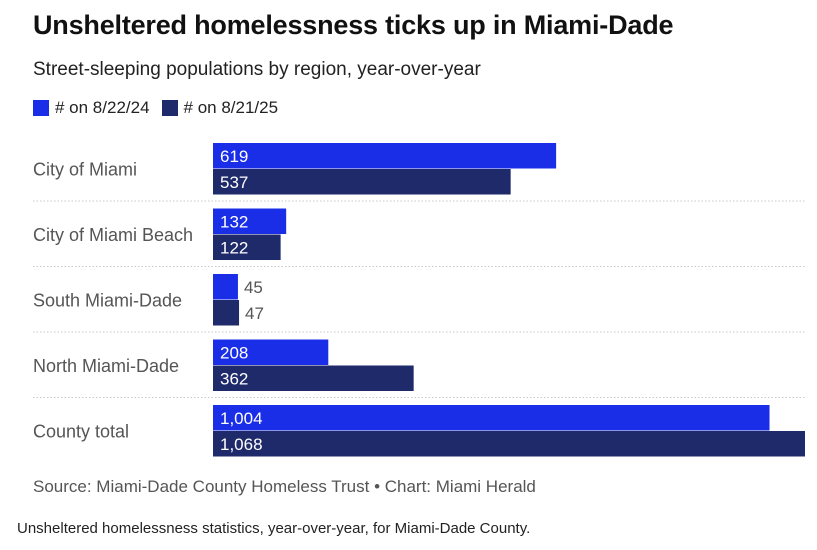 Image resolution: width=817 pixels, height=550 pixels. What do you see at coordinates (85, 170) in the screenshot?
I see `category-label-city-of-miami: City of Miami` at bounding box center [85, 170].